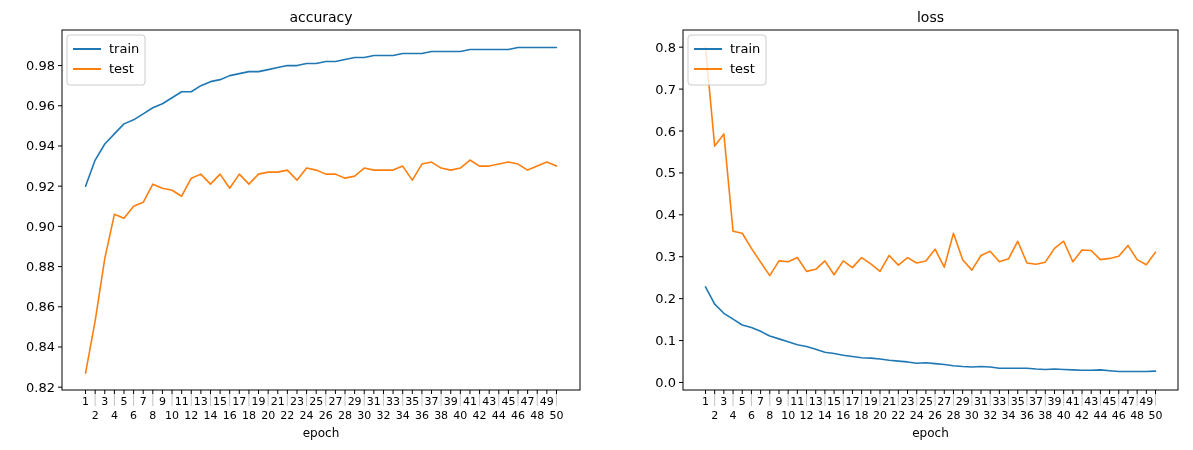 The height and width of the screenshot is (450, 1193). What do you see at coordinates (40, 146) in the screenshot?
I see `y-tick-label: 0.94` at bounding box center [40, 146].